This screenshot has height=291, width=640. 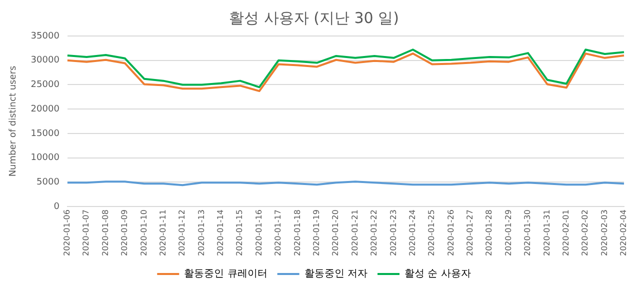 What do you see at coordinates (317, 233) in the screenshot?
I see `x-tick-label: 2020-01-19` at bounding box center [317, 233].